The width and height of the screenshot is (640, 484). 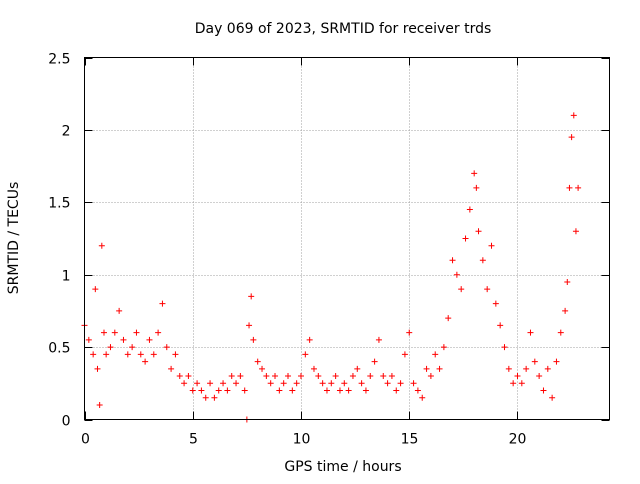 What do you see at coordinates (410, 440) in the screenshot?
I see `x-tick-label: 15` at bounding box center [410, 440].